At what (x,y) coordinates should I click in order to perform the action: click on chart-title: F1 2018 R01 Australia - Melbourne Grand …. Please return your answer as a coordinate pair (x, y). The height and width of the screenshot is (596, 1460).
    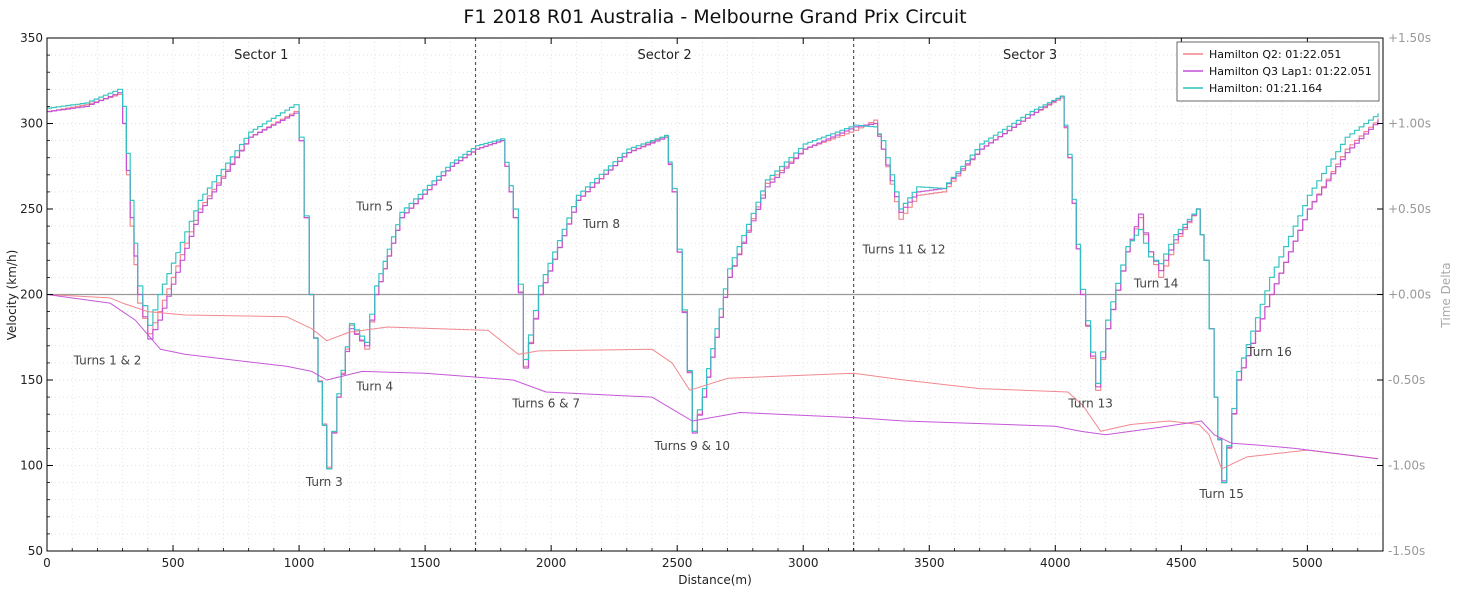
    Looking at the image, I should click on (714, 17).